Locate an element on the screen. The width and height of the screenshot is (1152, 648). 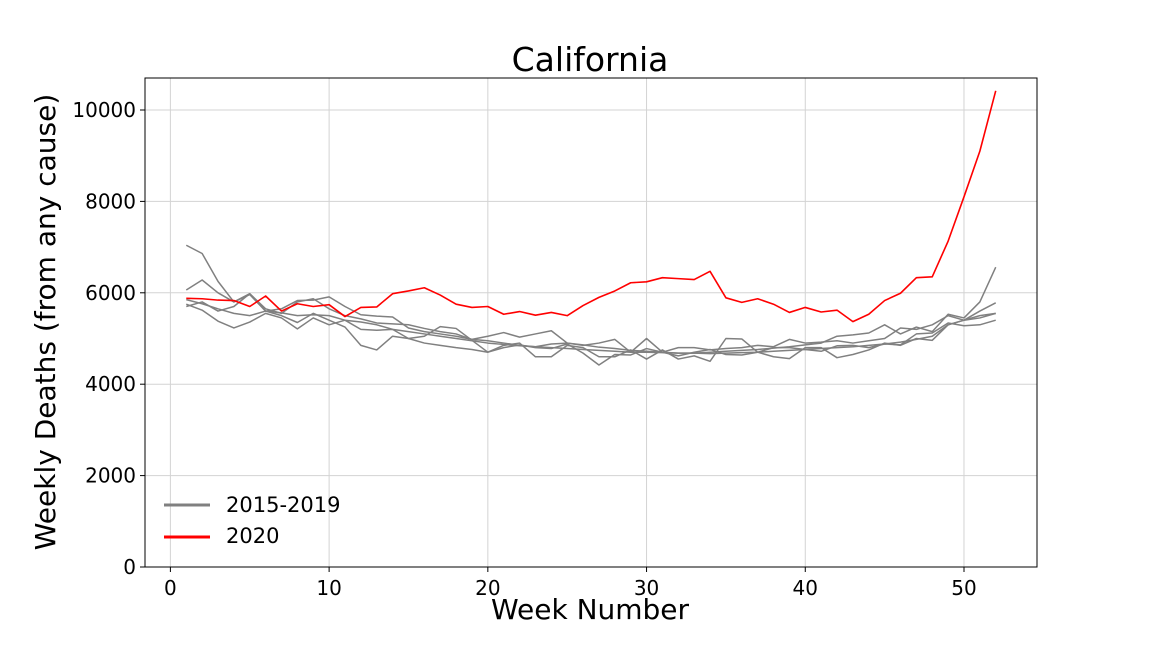
legend-label-2015-2019: 2015-2019 is located at coordinates (283, 505).